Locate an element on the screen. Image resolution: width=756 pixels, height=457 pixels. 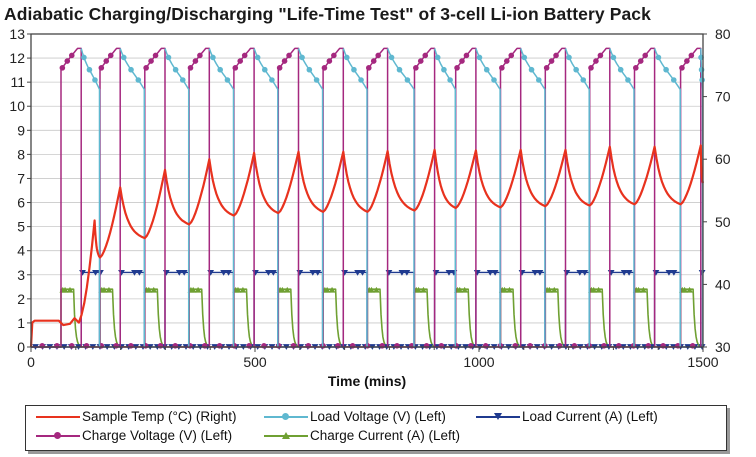
y-left-tick-label: 9 is located at coordinates (21, 130).